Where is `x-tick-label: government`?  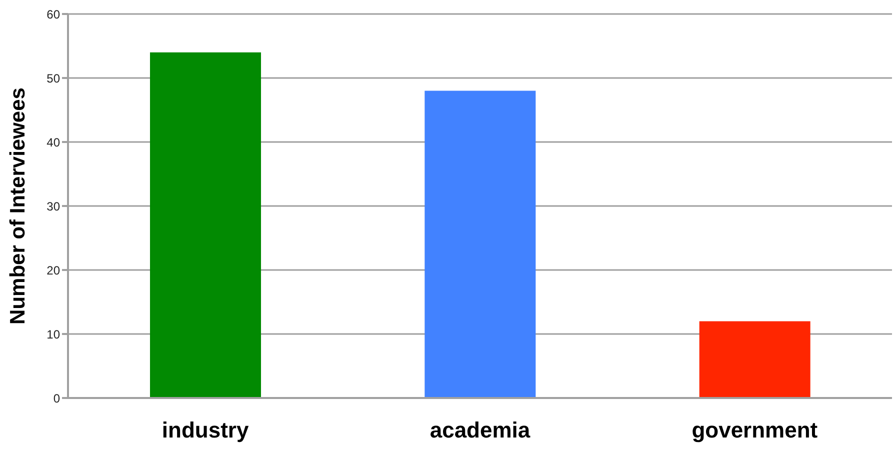 x-tick-label: government is located at coordinates (755, 430).